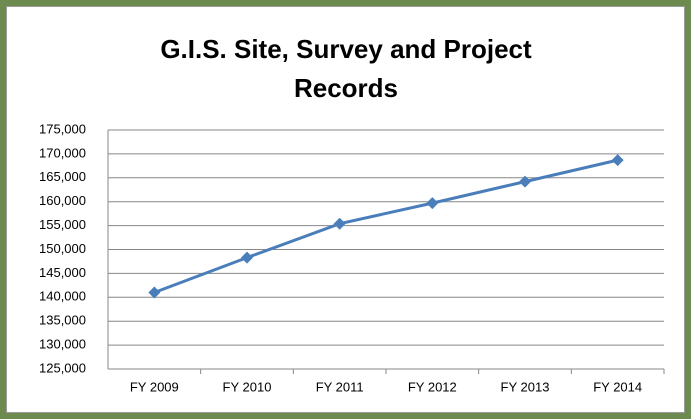 The image size is (691, 419). I want to click on y-tick-label: 150,000, so click(62, 248).